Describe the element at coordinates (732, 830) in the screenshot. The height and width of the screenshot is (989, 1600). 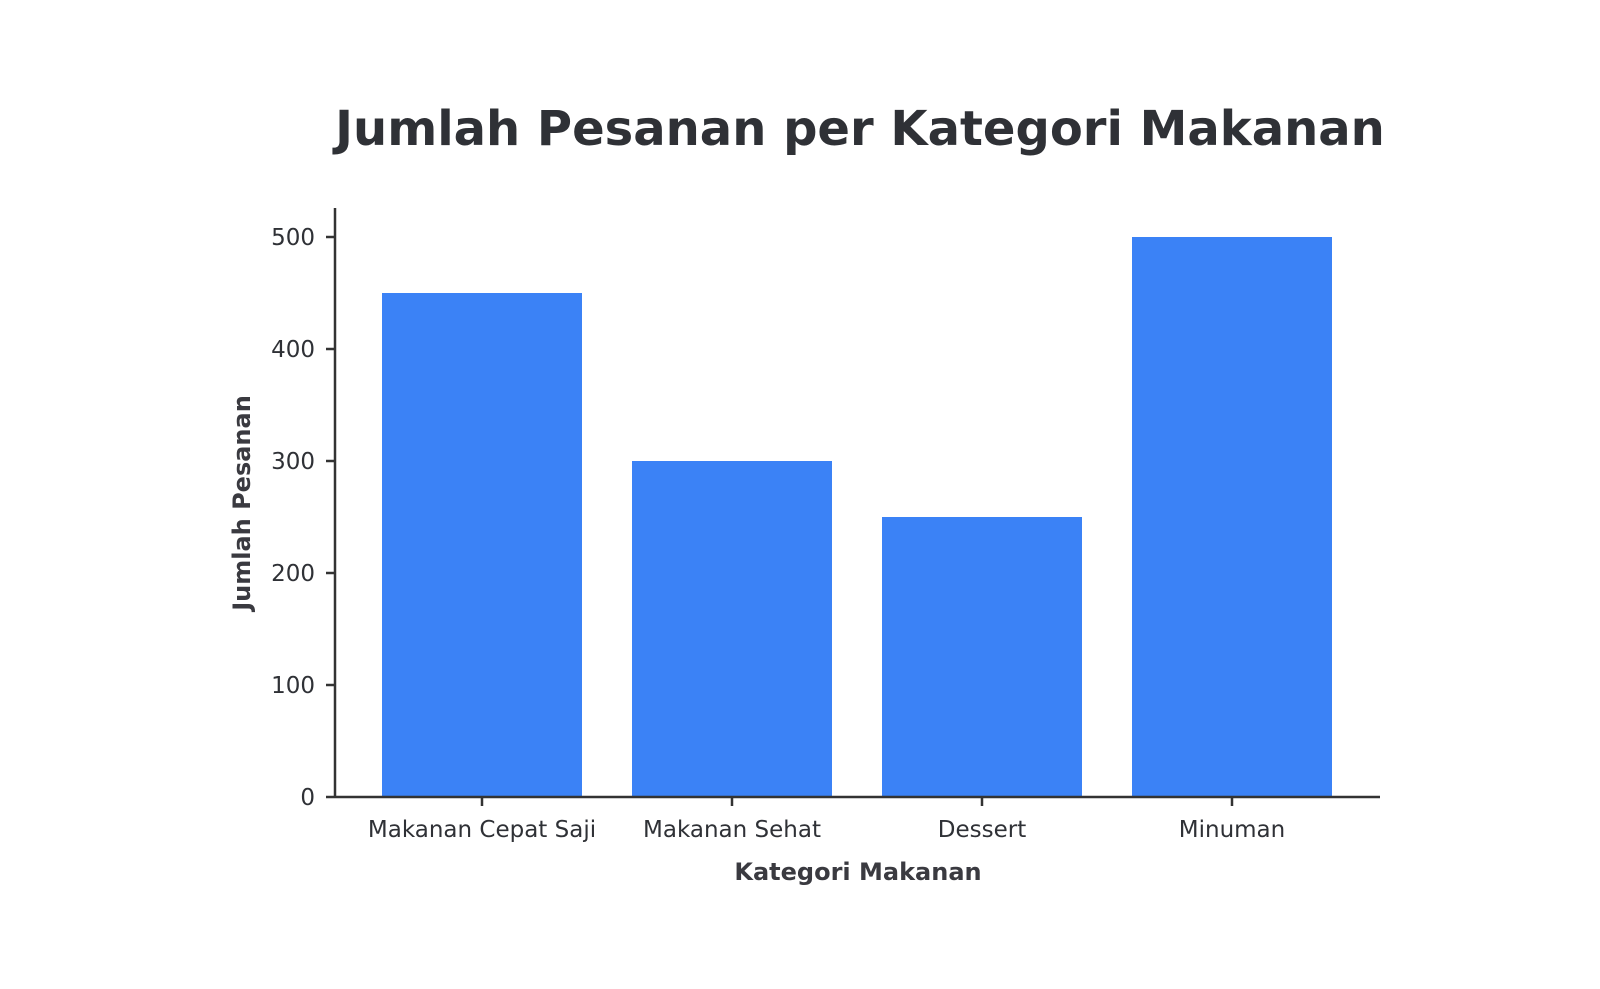
I see `x-tick-label: Makanan Sehat` at that location.